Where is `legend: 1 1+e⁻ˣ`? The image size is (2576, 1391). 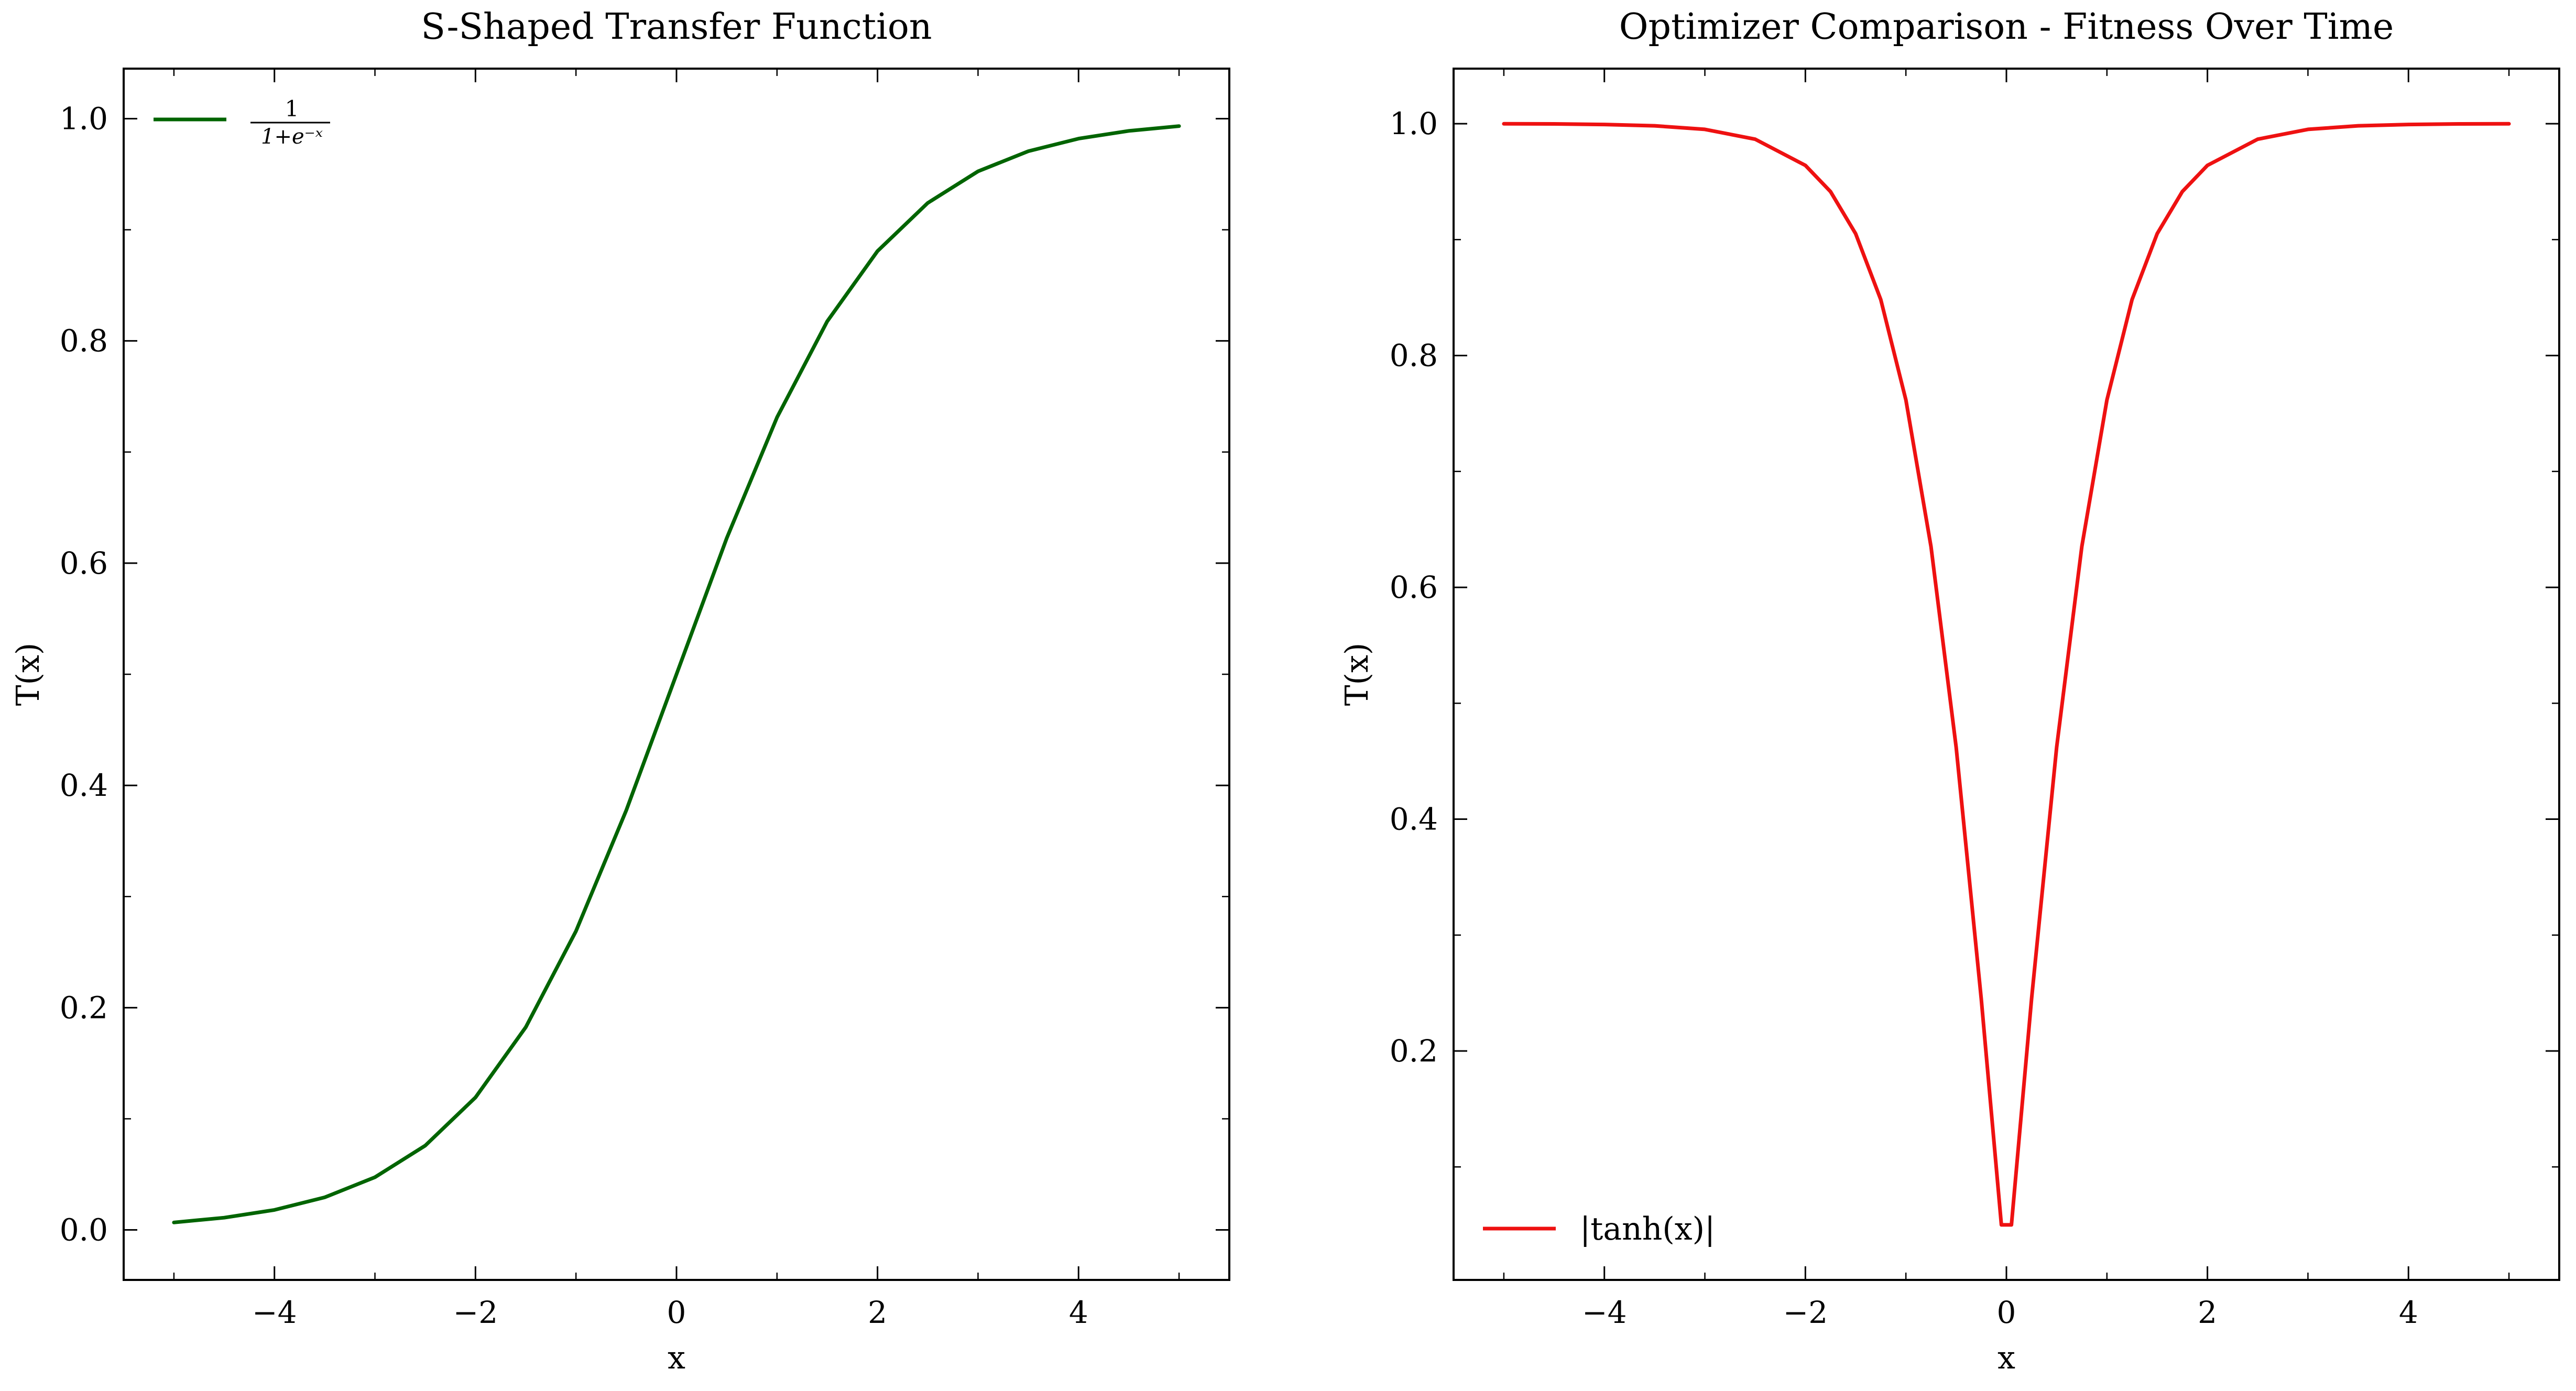 legend: 1 1+e⁻ˣ is located at coordinates (242, 122).